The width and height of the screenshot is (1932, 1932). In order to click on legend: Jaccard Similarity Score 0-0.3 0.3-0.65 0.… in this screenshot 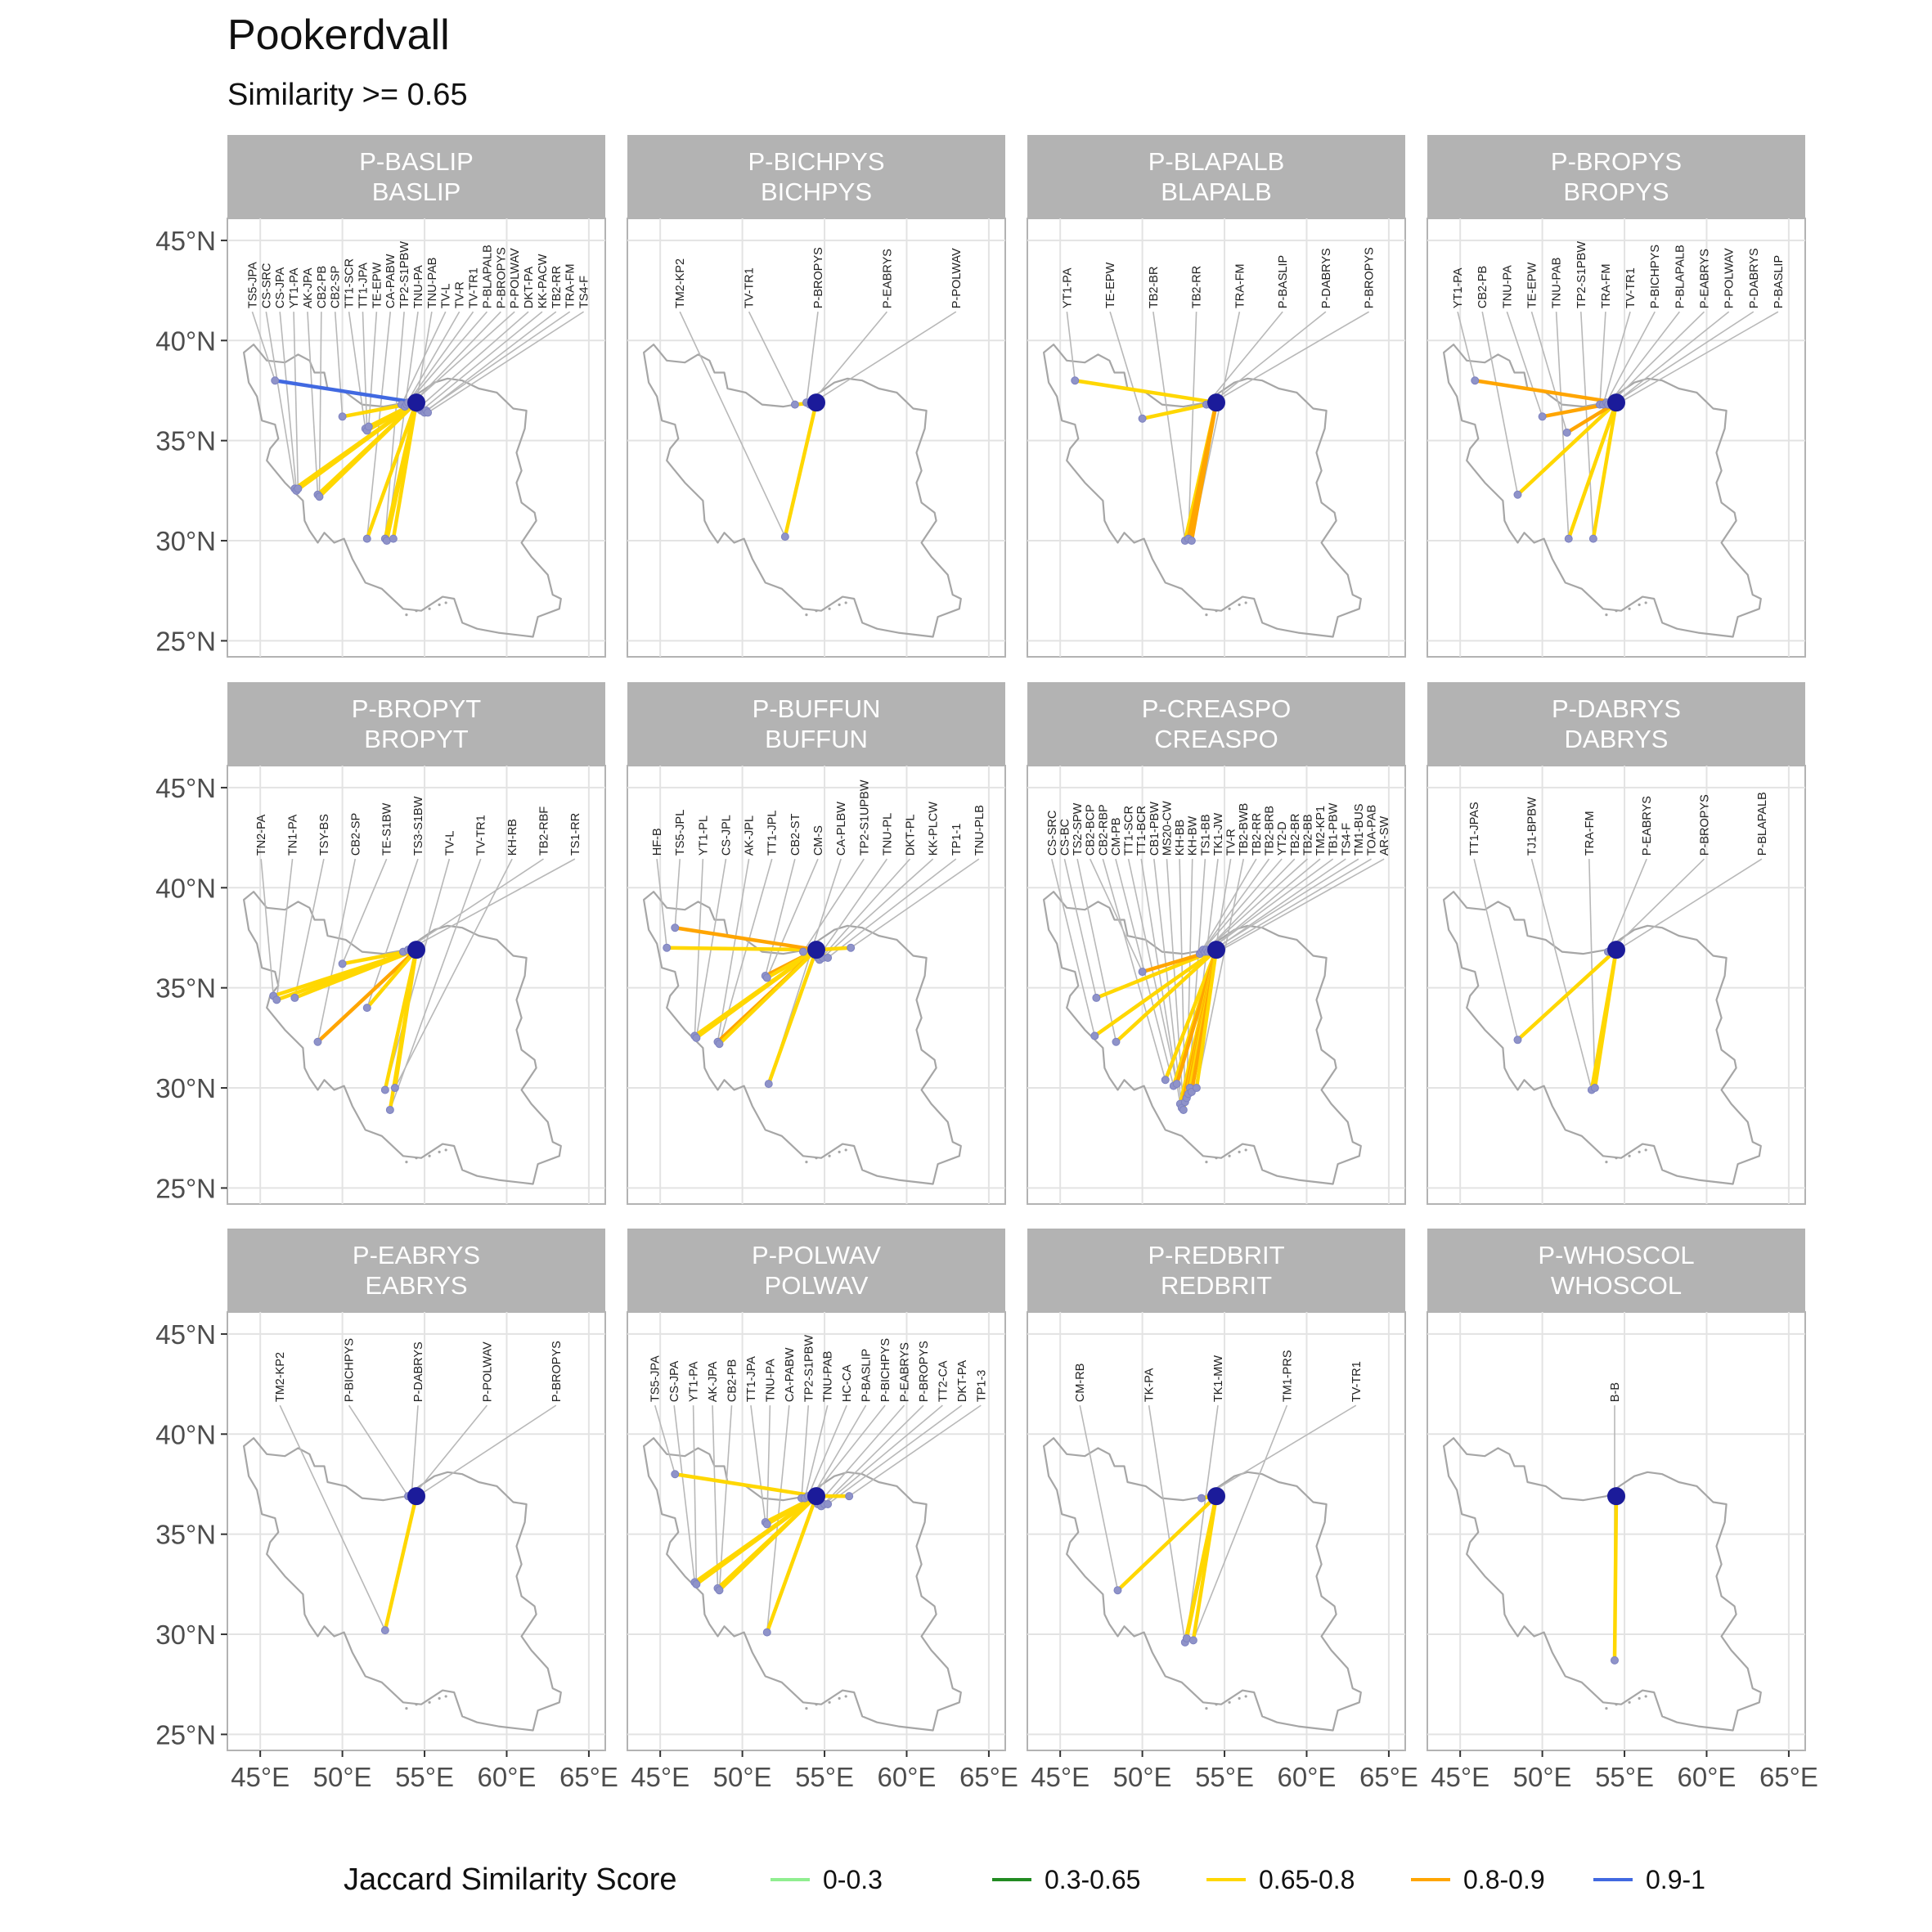, I will do `click(1025, 1880)`.